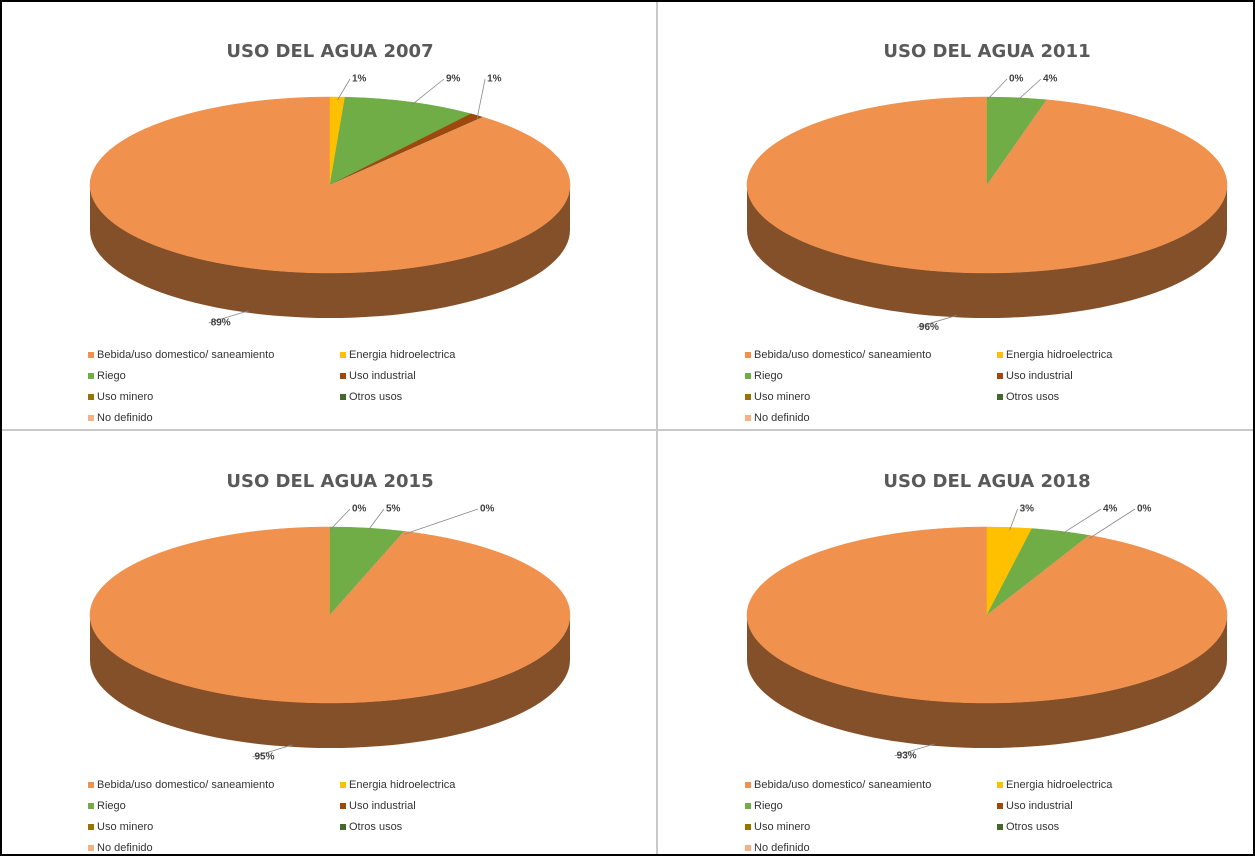  What do you see at coordinates (329, 51) in the screenshot?
I see `chart-title: USO DEL AGUA 2007` at bounding box center [329, 51].